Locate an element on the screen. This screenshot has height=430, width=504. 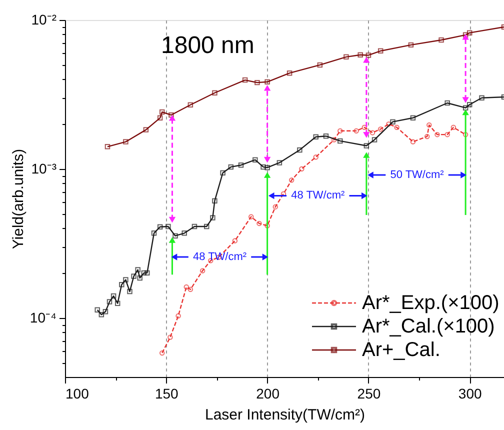
y-axis-title: Yield(arb.units) is located at coordinates (18, 199).